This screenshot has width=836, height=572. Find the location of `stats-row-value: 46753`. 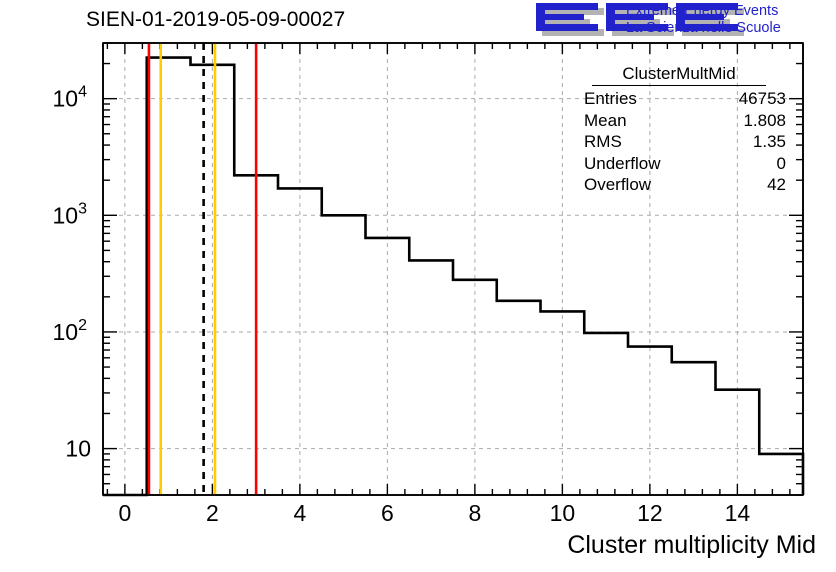

stats-row-value: 46753 is located at coordinates (762, 98).